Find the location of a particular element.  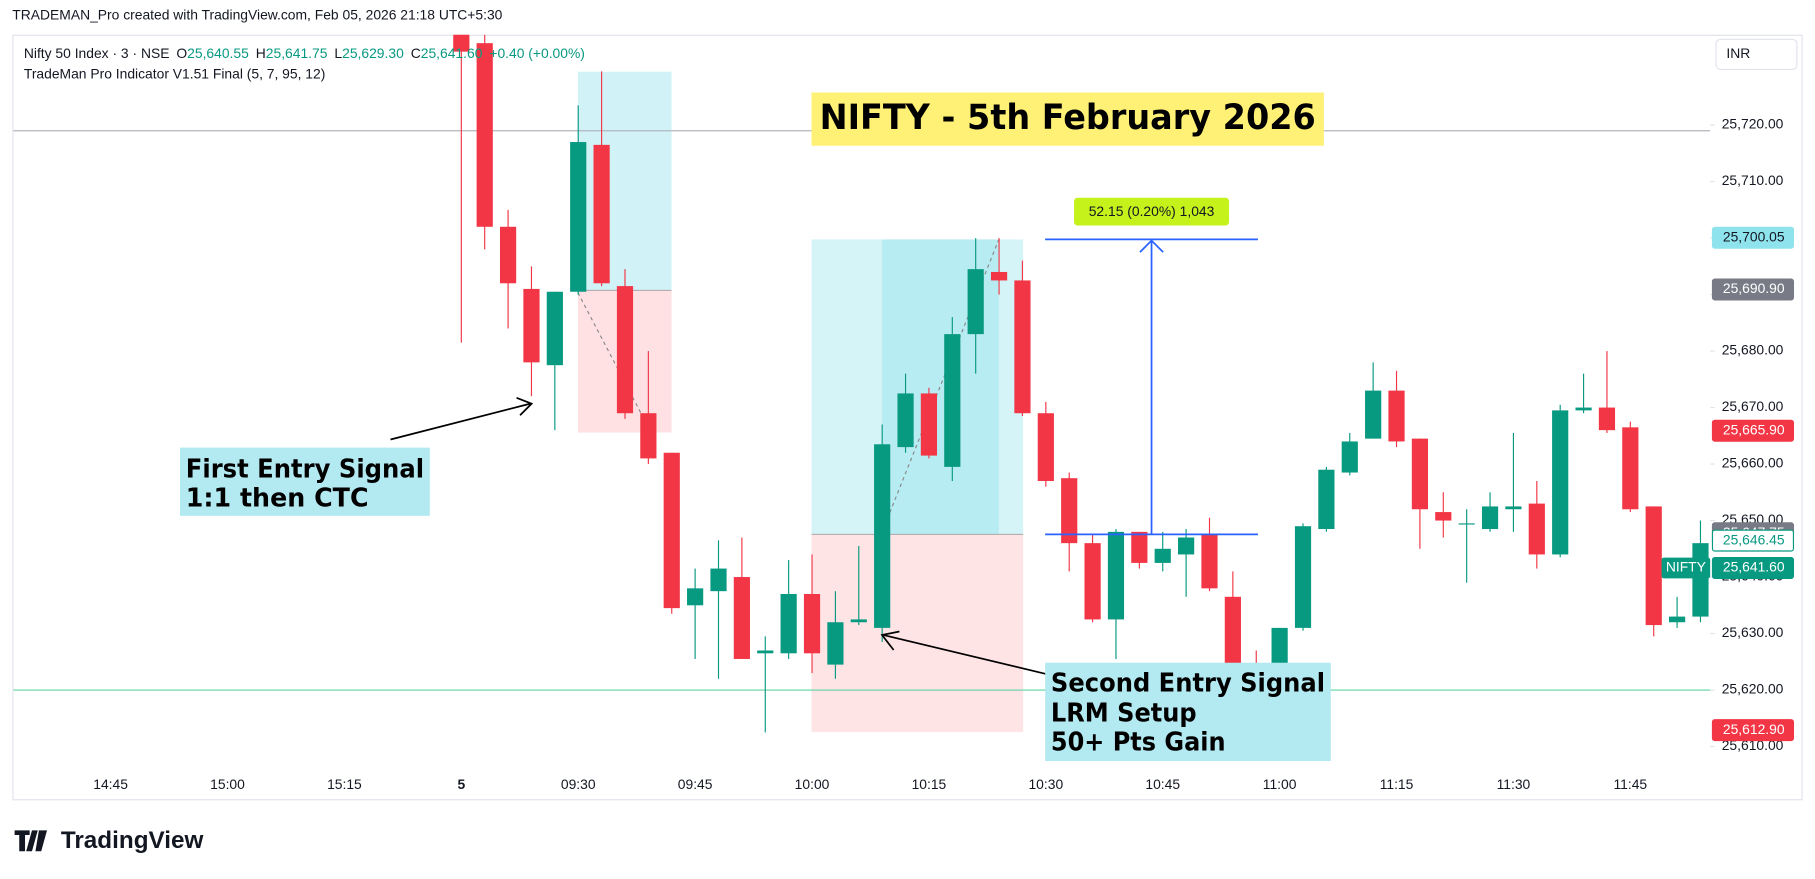

logo-mark is located at coordinates (31, 841).